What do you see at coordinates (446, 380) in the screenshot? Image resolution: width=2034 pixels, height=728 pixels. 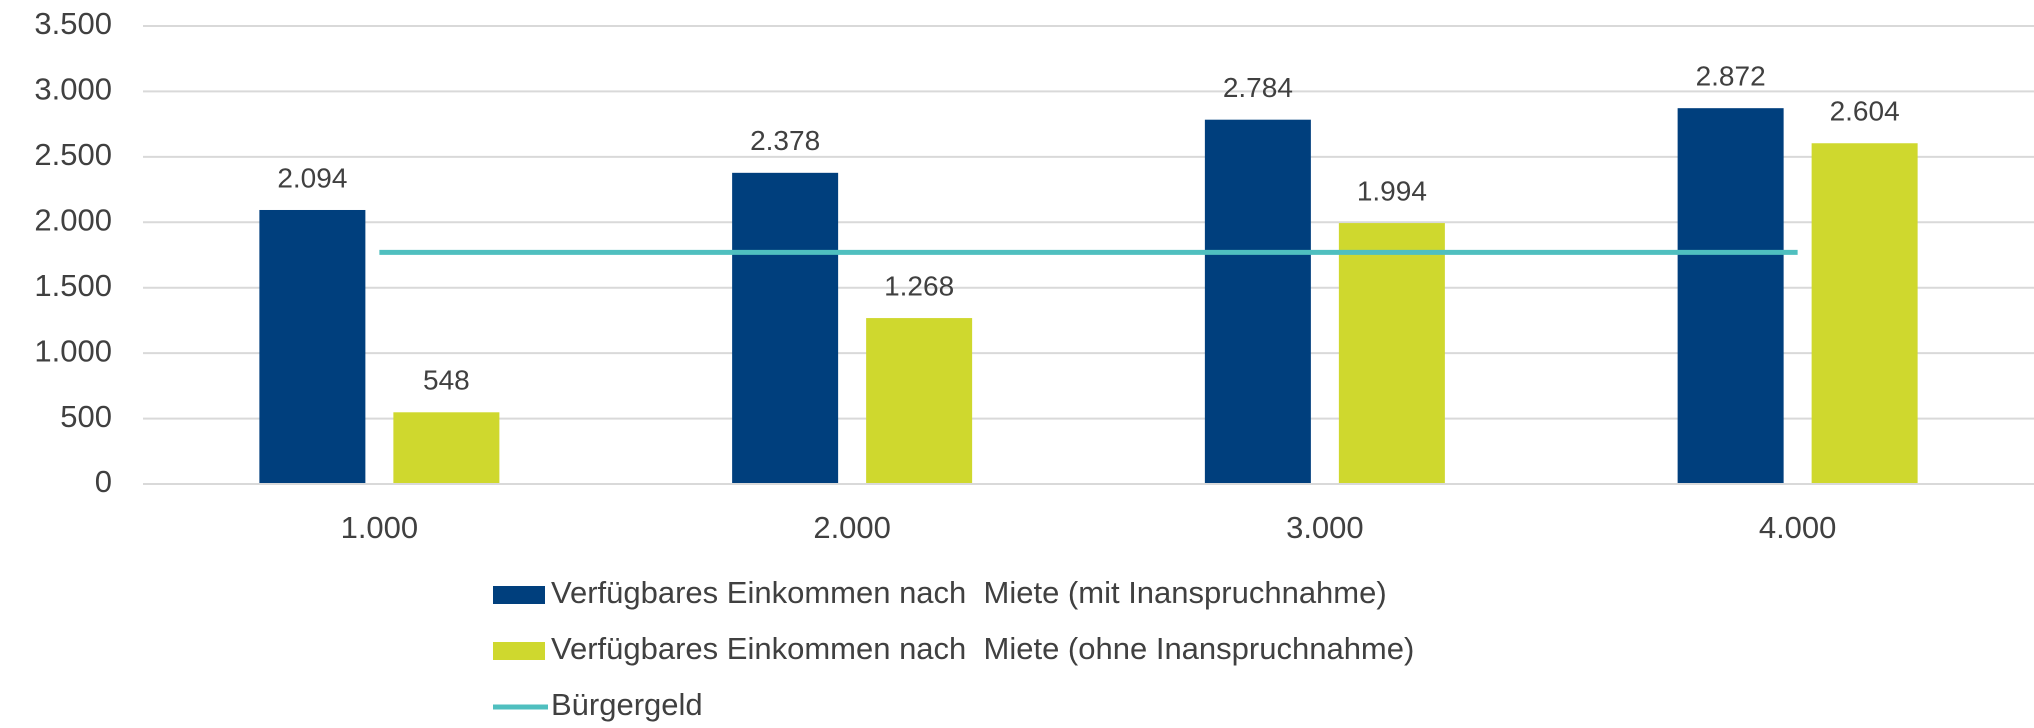 I see `data-label: 548` at bounding box center [446, 380].